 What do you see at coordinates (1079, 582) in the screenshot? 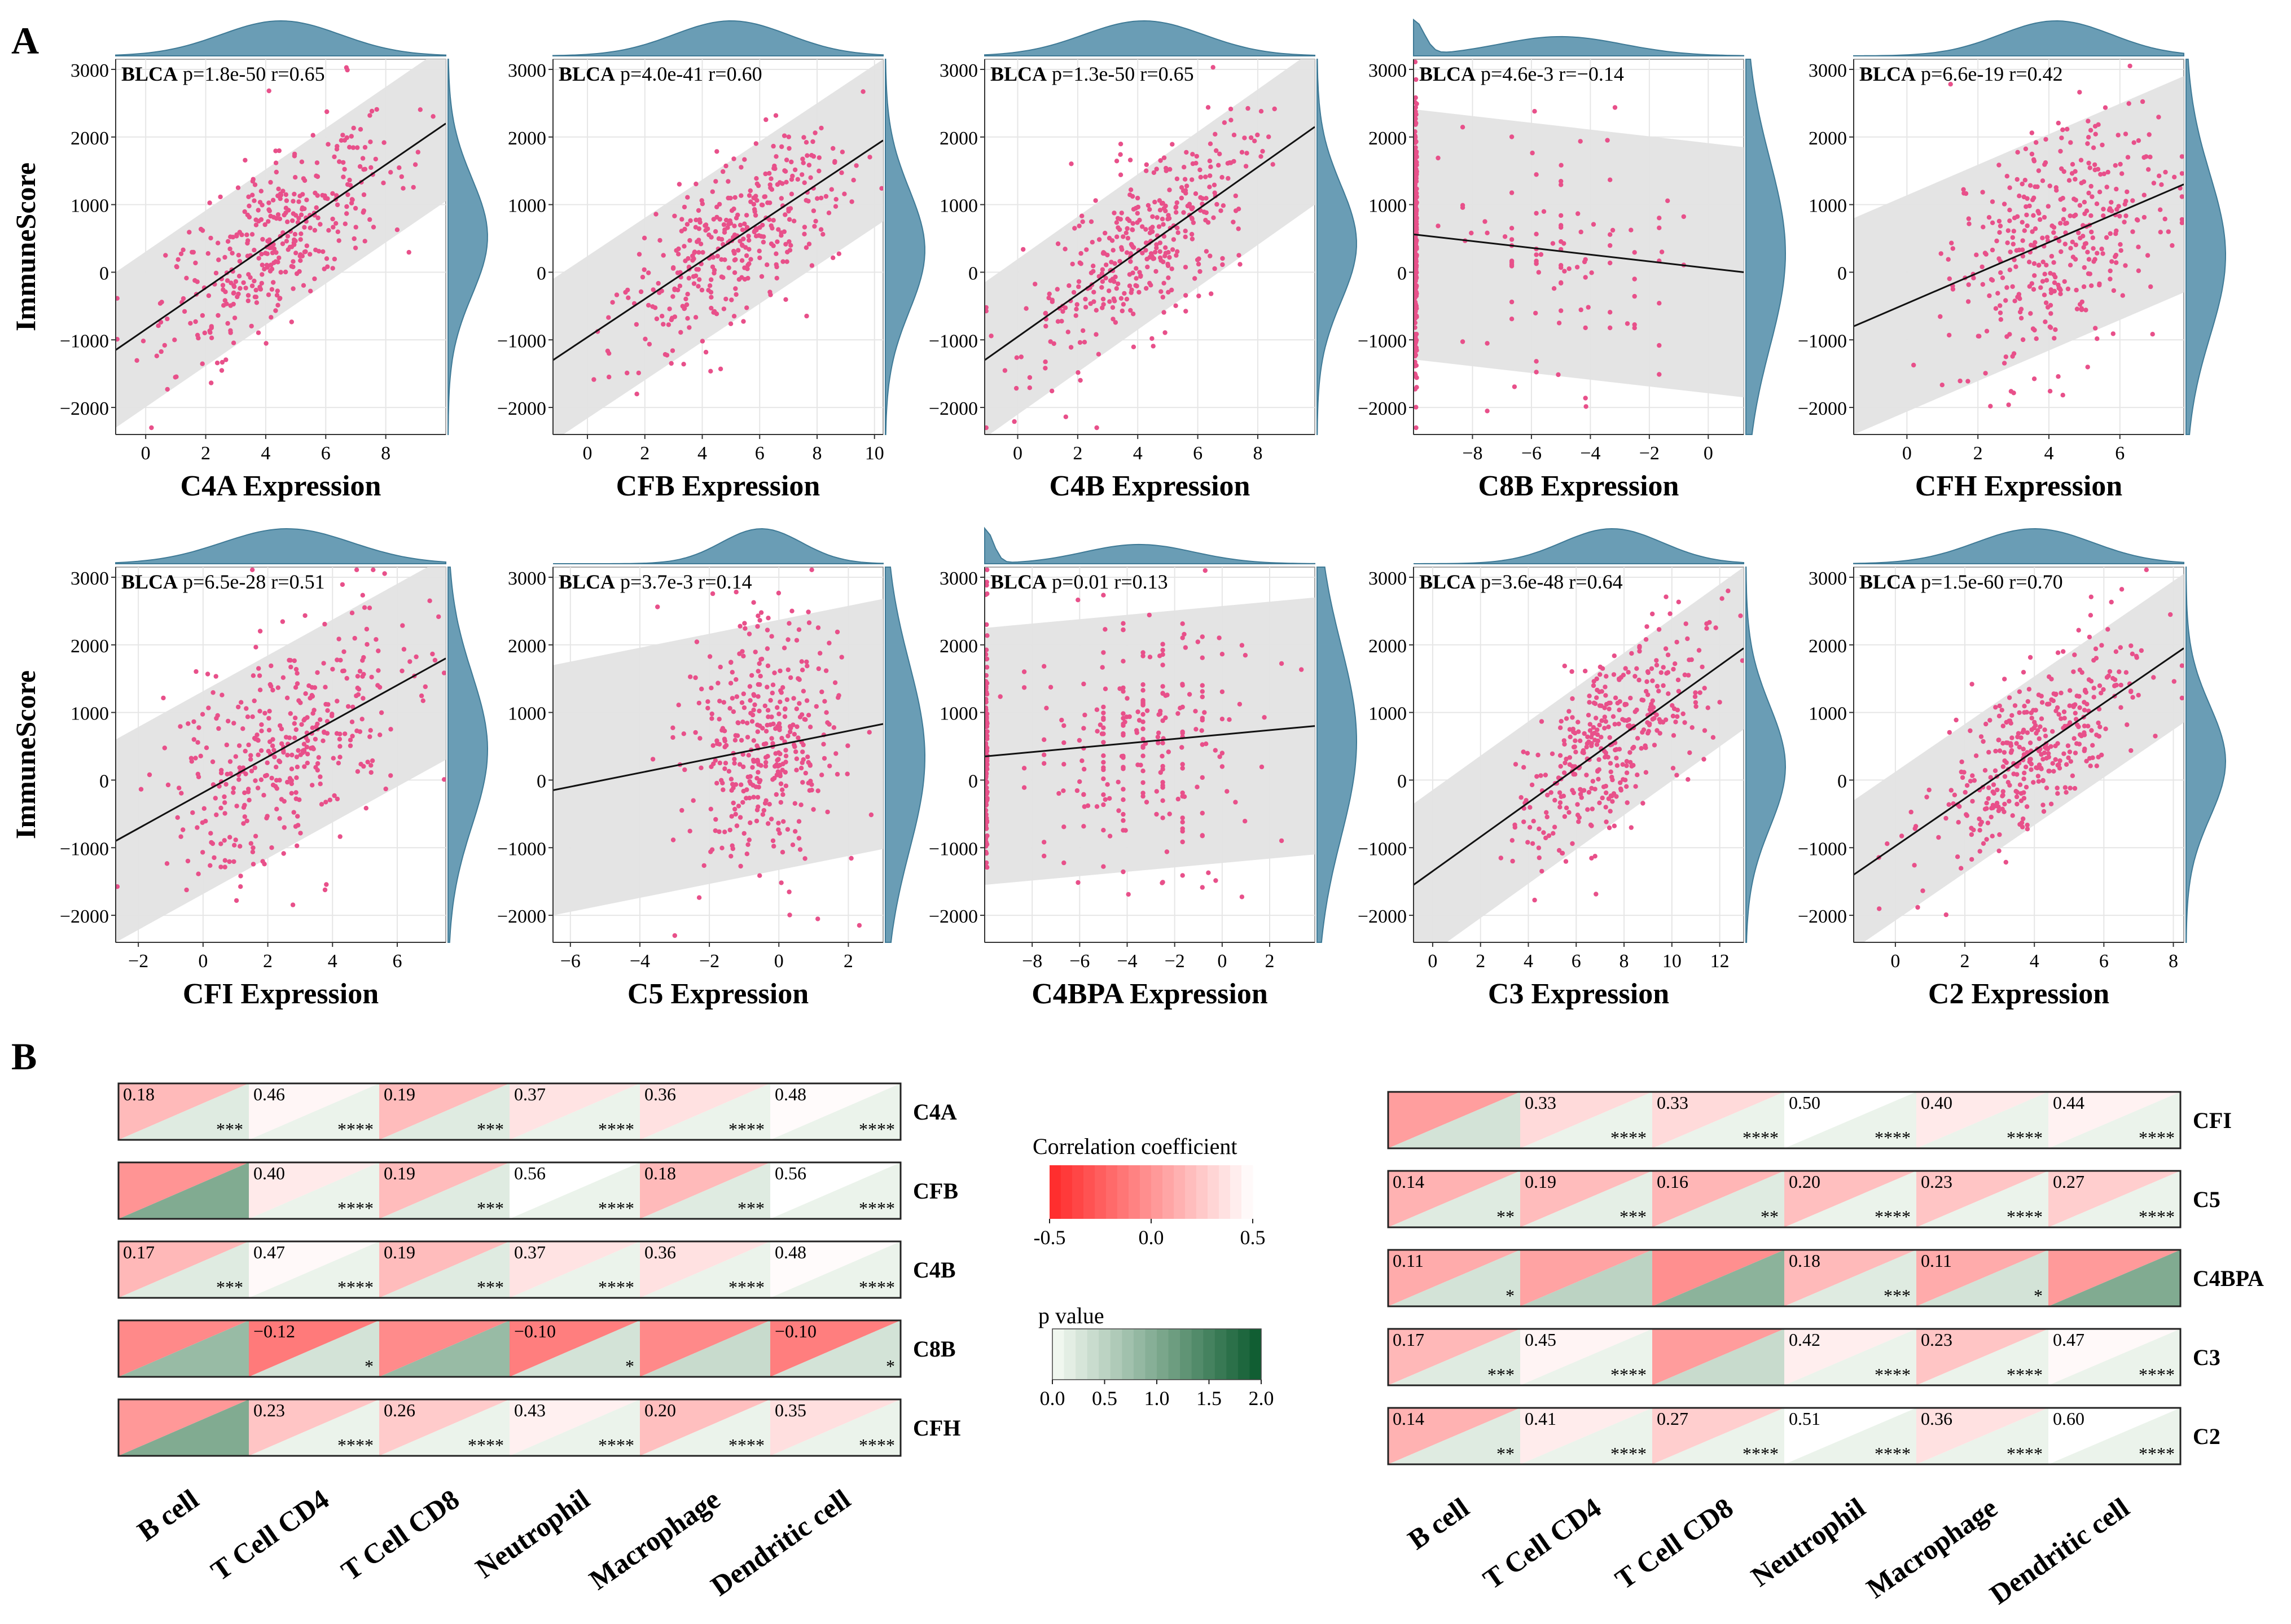
I see `stats-annotation: BLCA p=0.01 r=0.13` at bounding box center [1079, 582].